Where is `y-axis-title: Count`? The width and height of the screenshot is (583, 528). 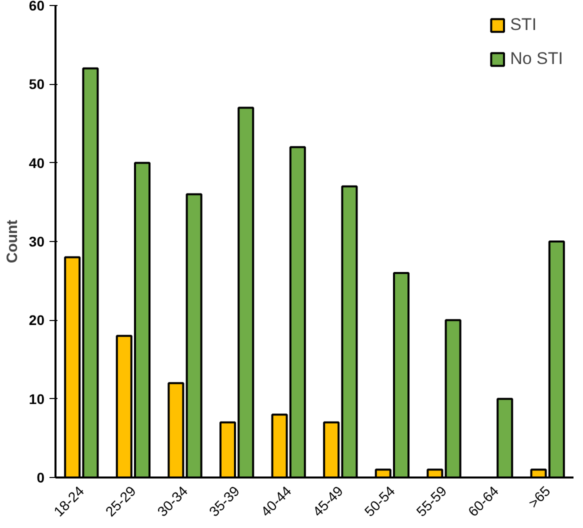 y-axis-title: Count is located at coordinates (12, 242).